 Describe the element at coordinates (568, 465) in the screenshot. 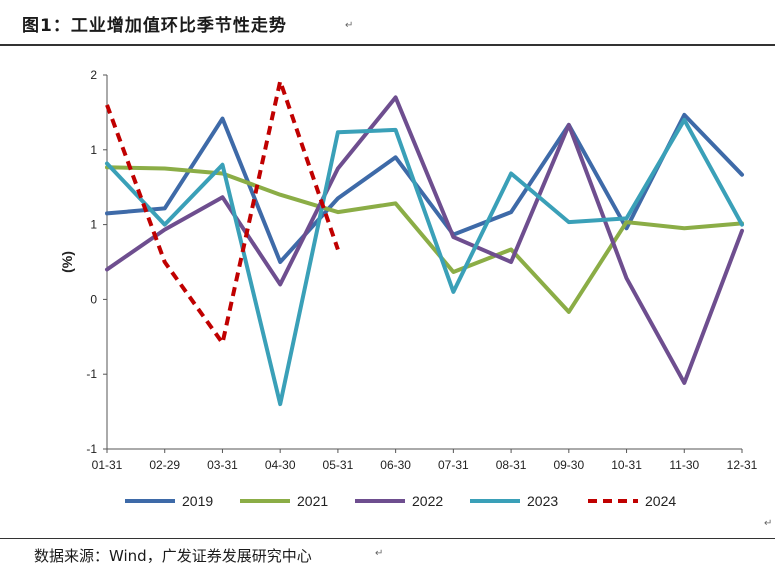

I see `x-tick-label: 09-30` at that location.